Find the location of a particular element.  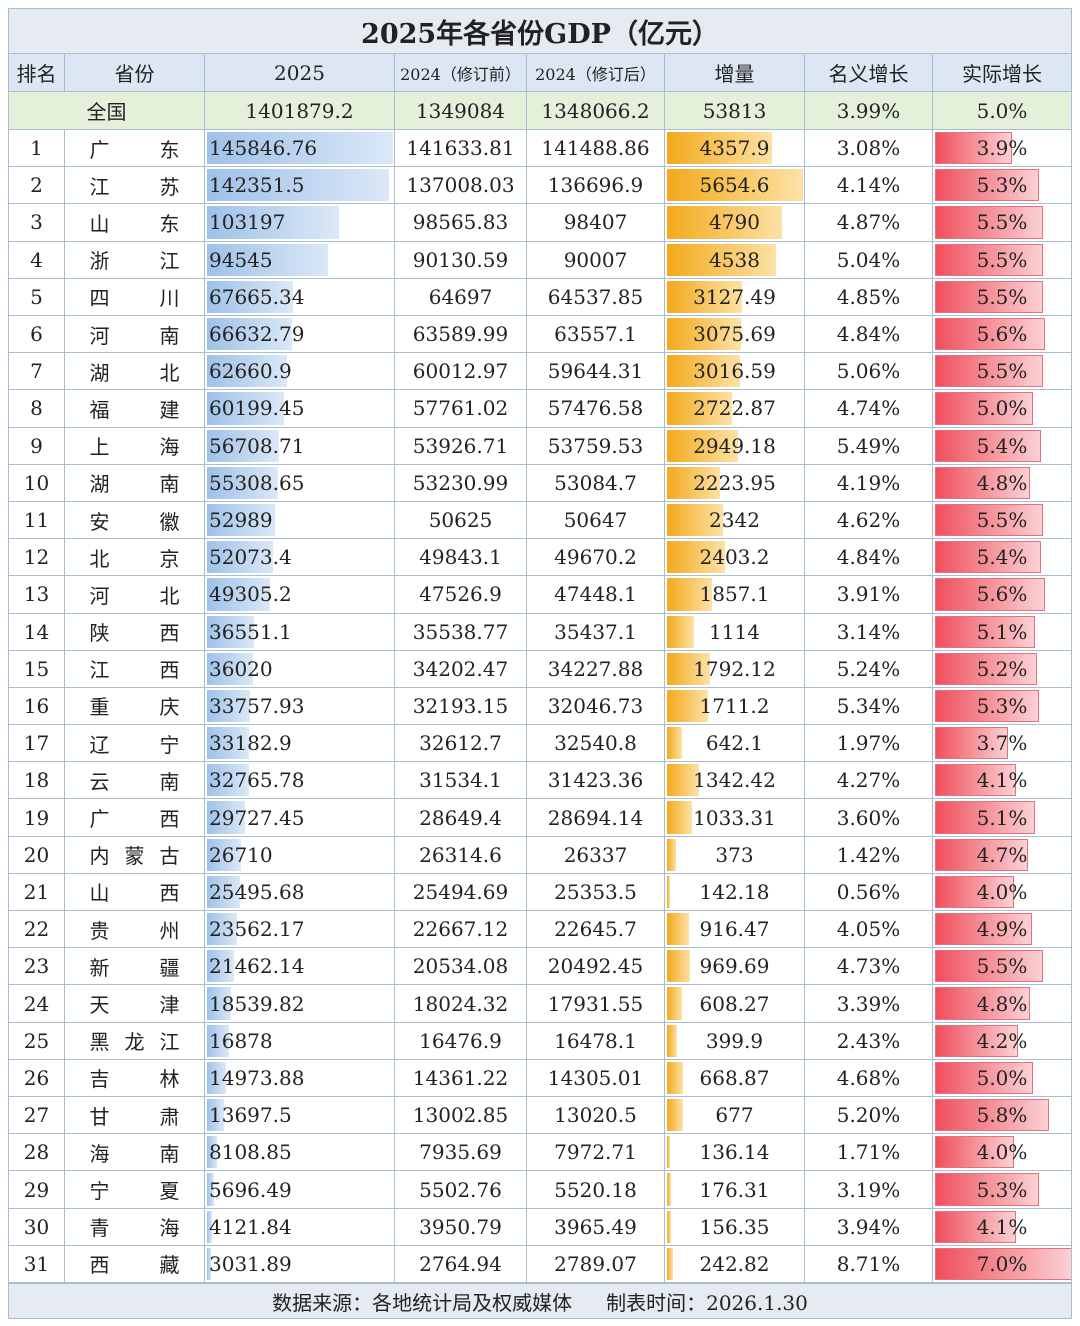

cell-text: 26710 is located at coordinates (241, 854).